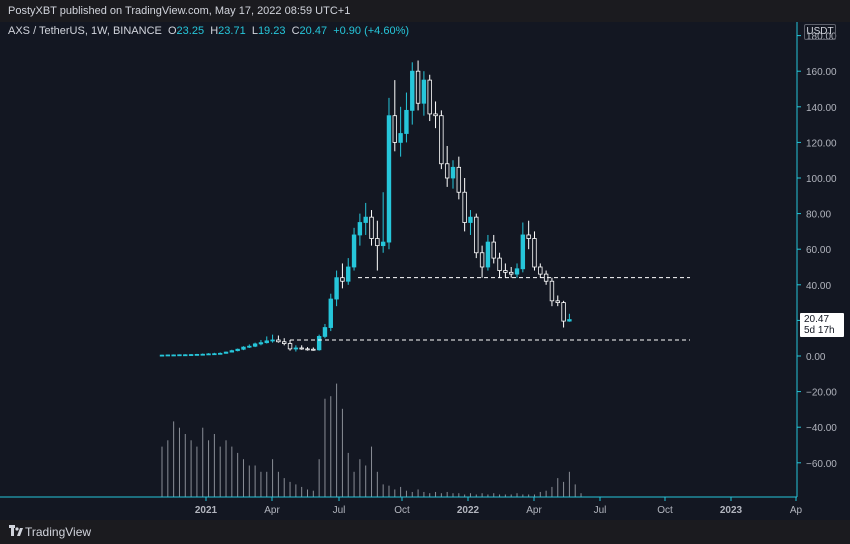 The height and width of the screenshot is (544, 850). Describe the element at coordinates (425, 532) in the screenshot. I see `footer: TradingView` at that location.